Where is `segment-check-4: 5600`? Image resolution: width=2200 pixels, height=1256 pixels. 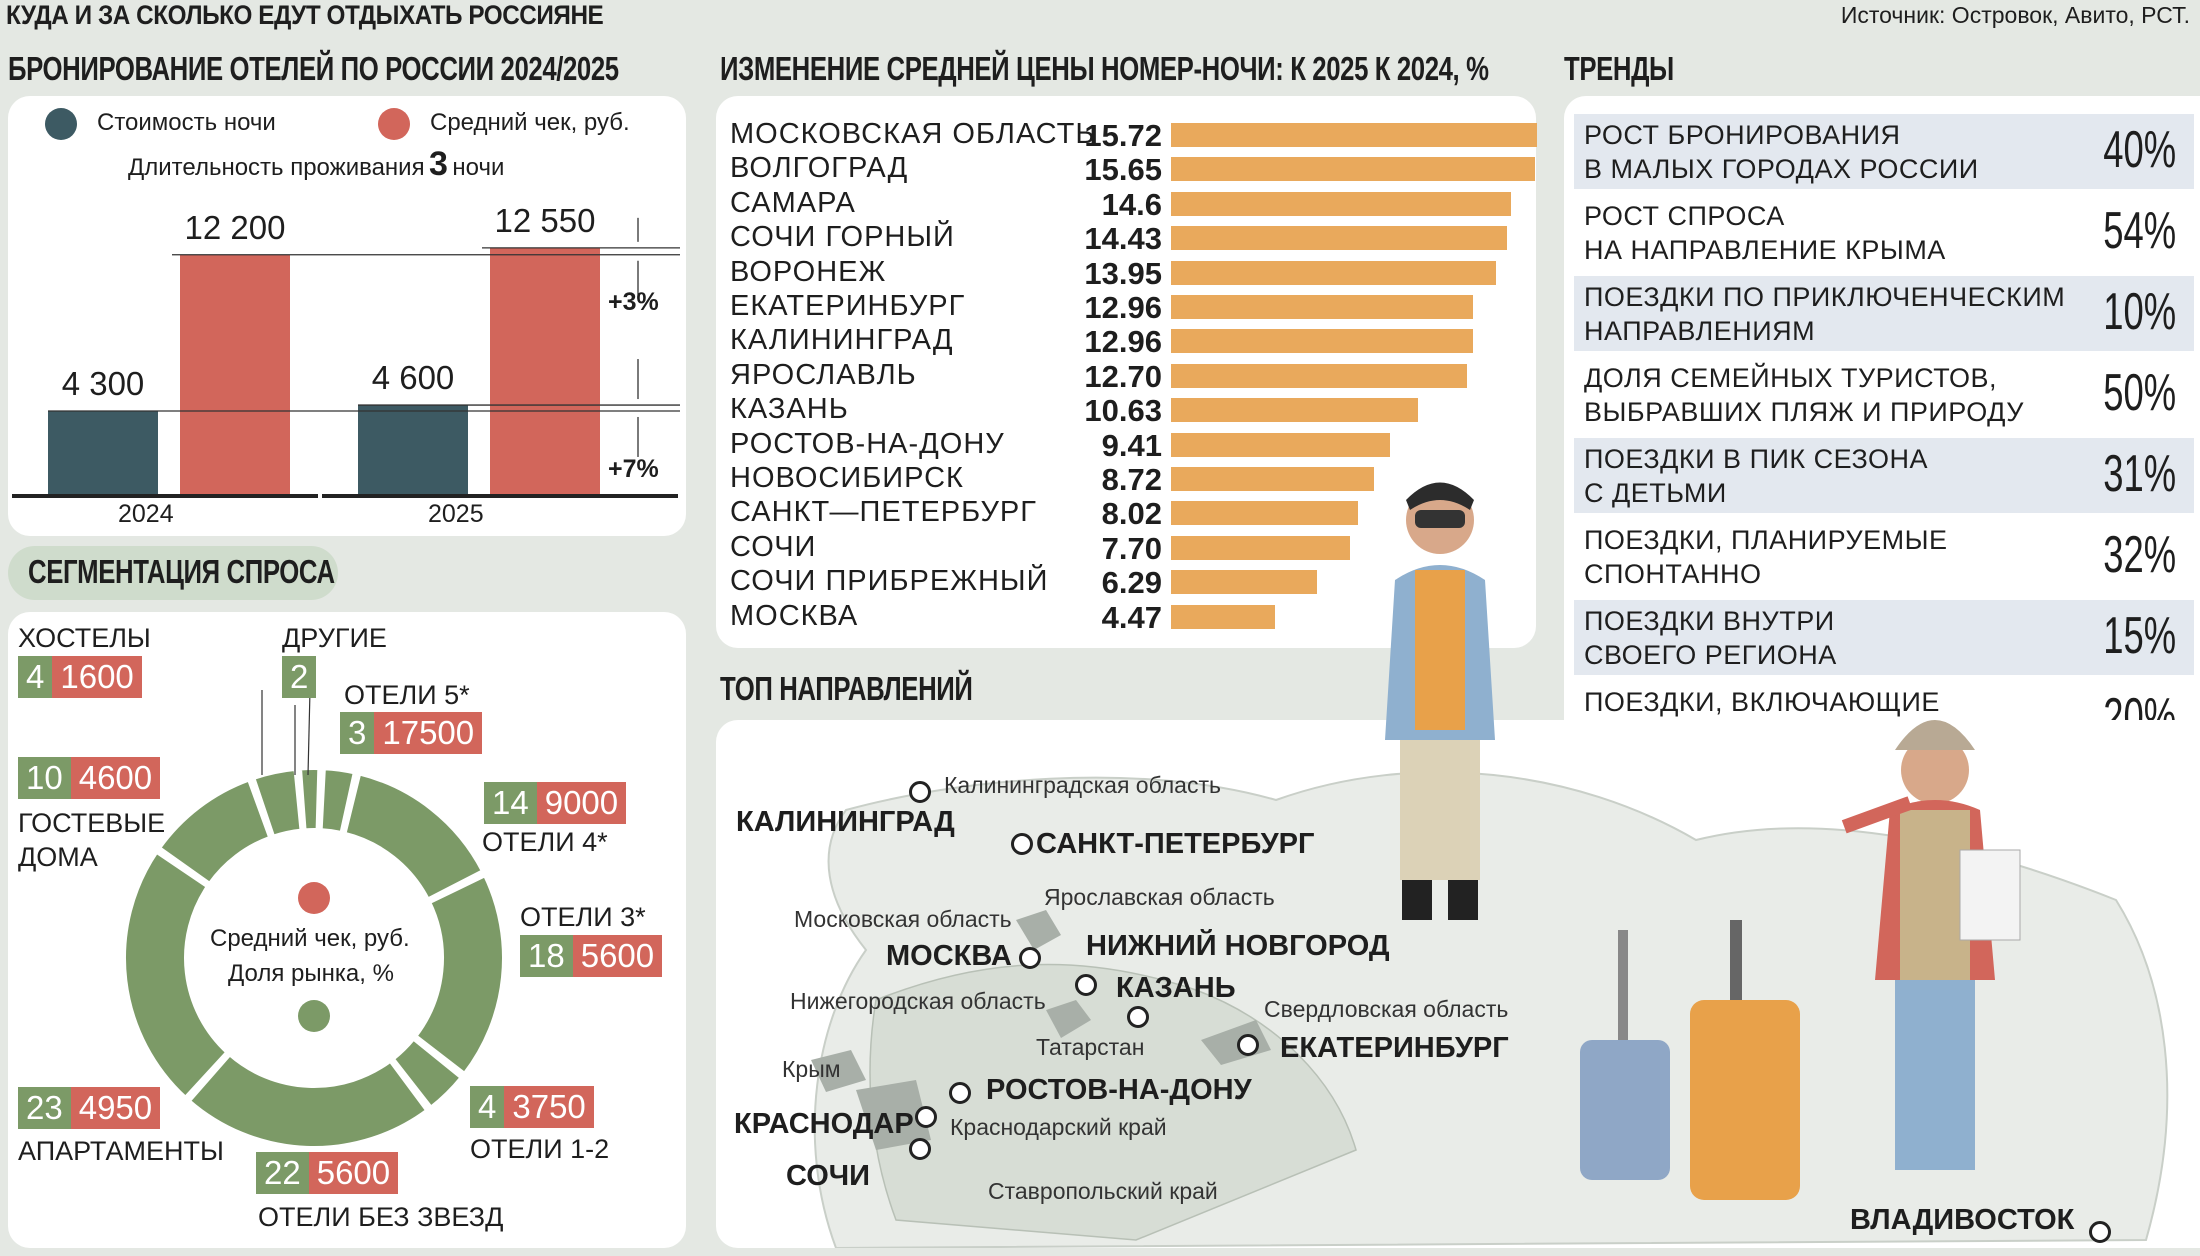
segment-check-4: 5600 is located at coordinates (353, 1173).